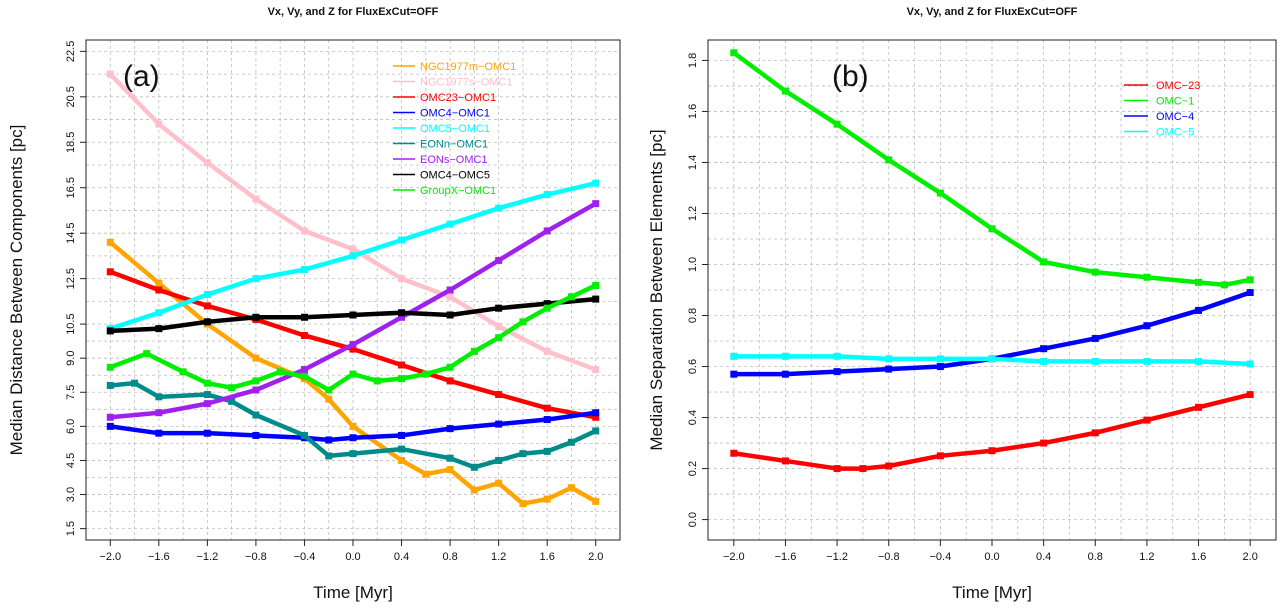 This screenshot has height=610, width=1280. I want to click on y-tick-label: 4.5, so click(71, 460).